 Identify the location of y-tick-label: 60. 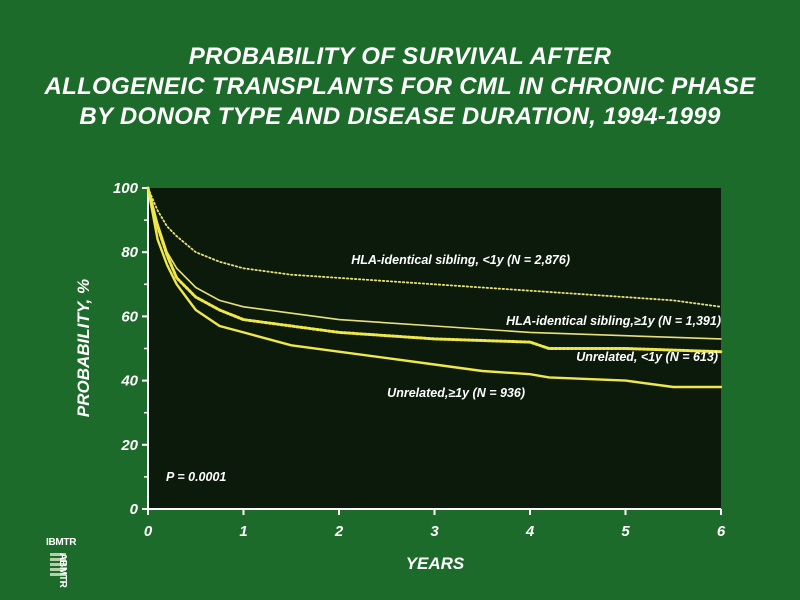
(129, 316).